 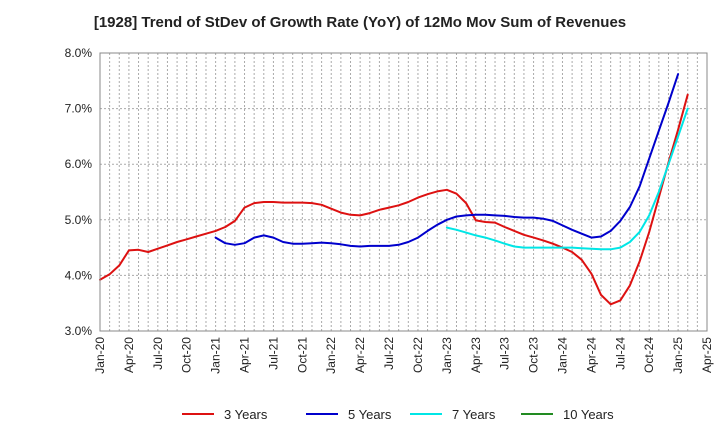 I want to click on y-axis-ticks: 3.0% 4.0% 5.0% 6.0% 7.0% 8.0%, so click(x=79, y=192).